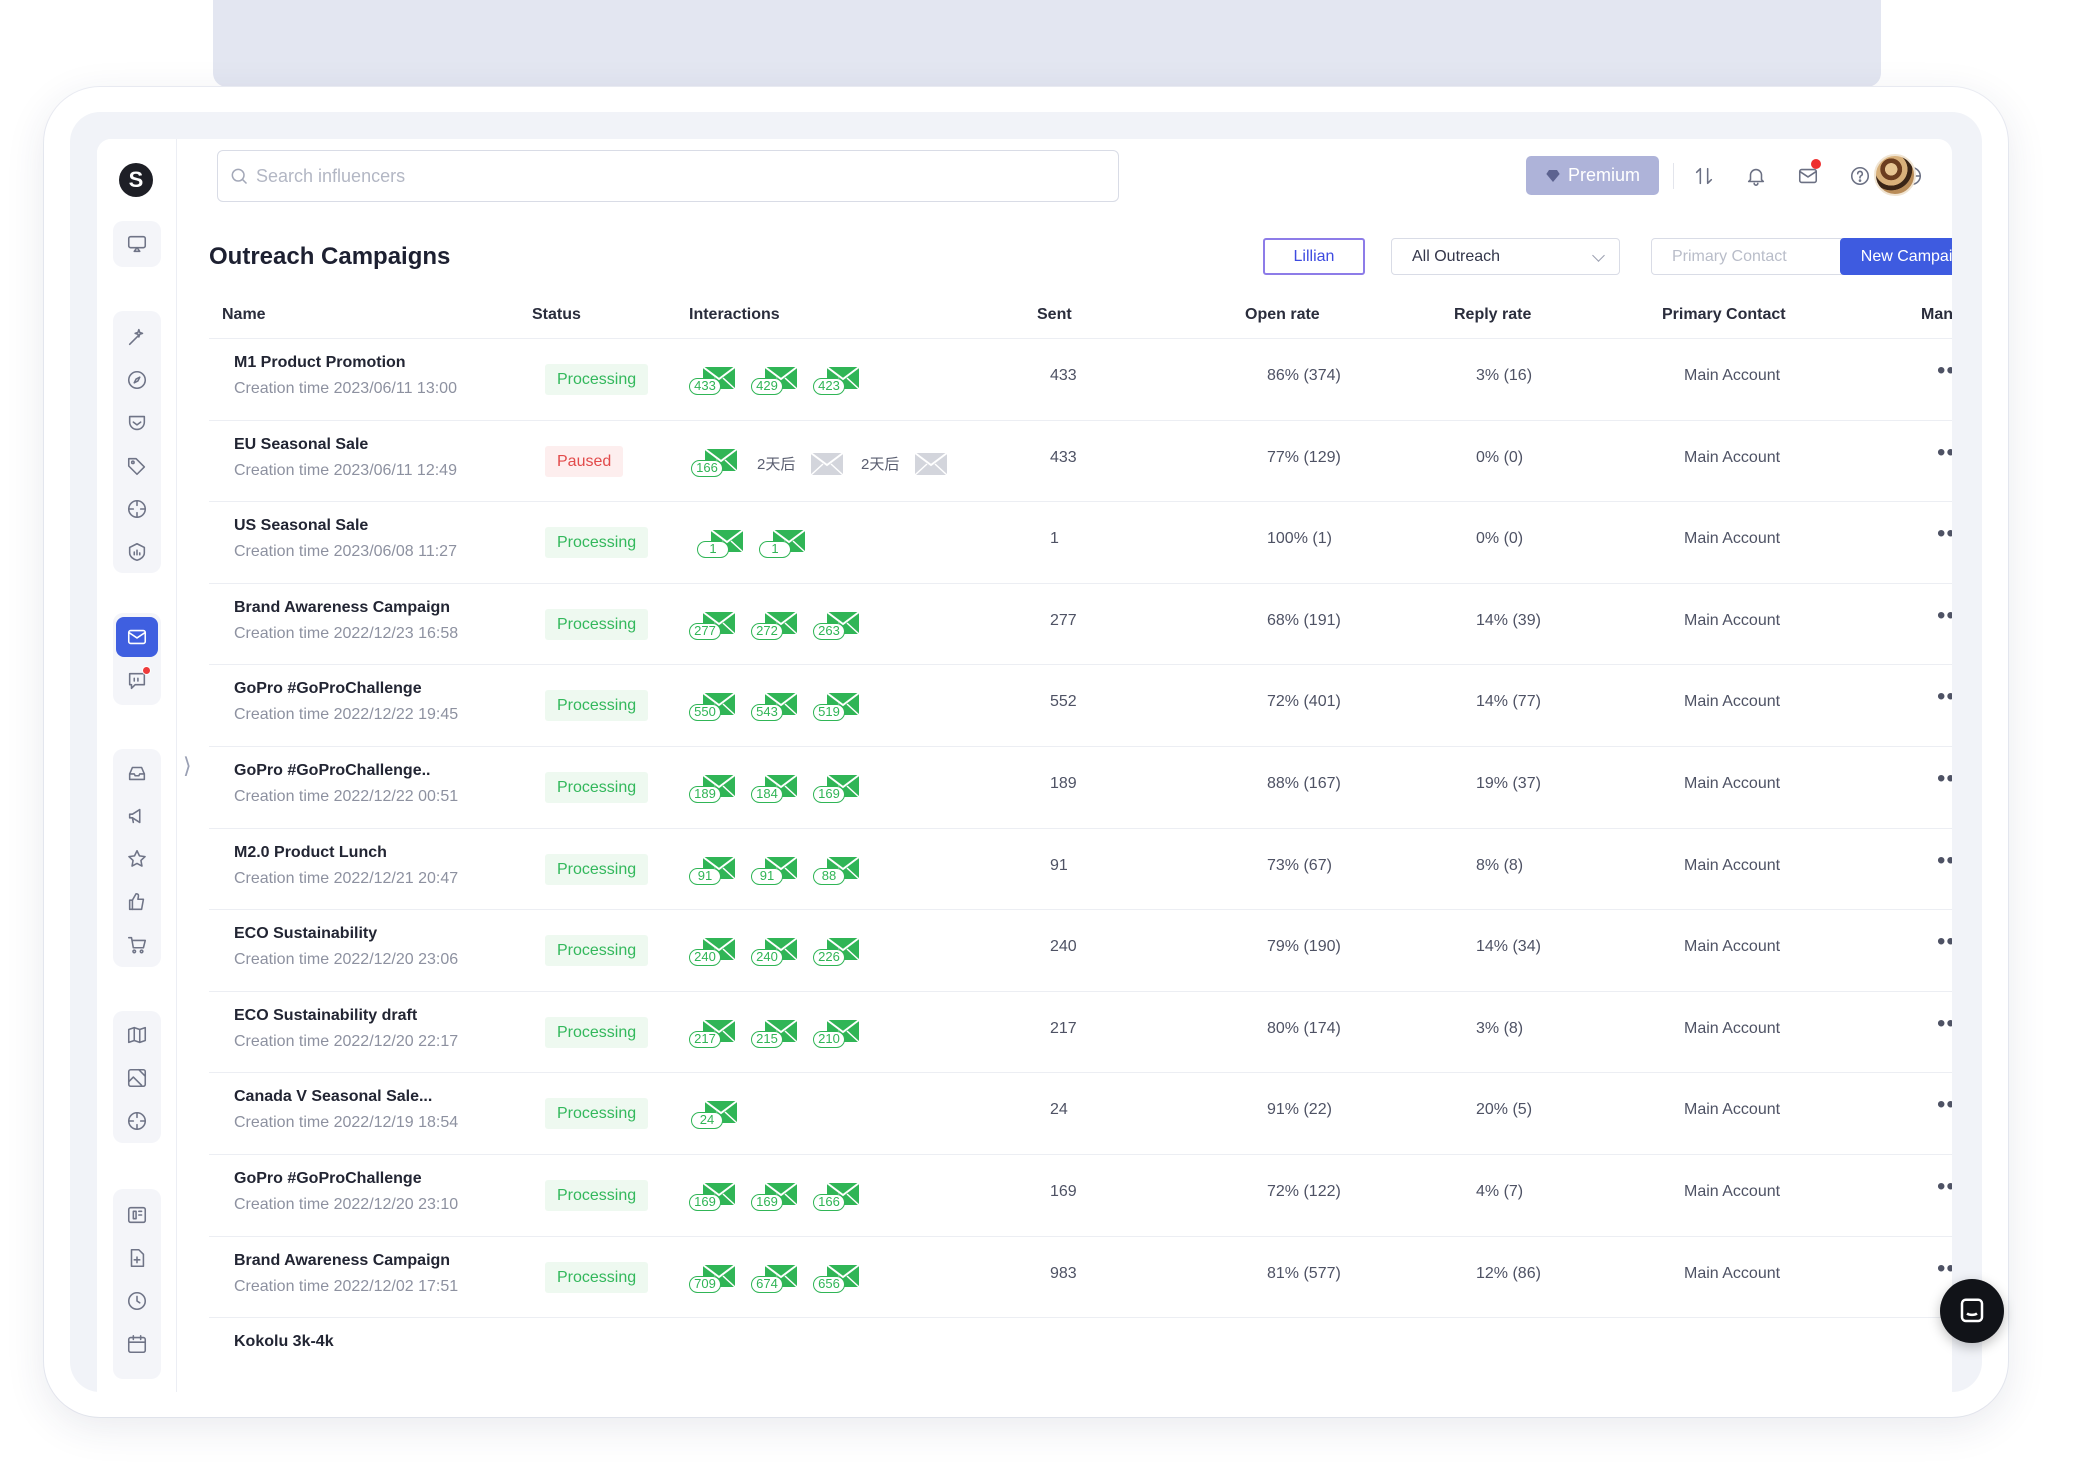  Describe the element at coordinates (775, 1034) in the screenshot. I see `email-step-icon: 215` at that location.